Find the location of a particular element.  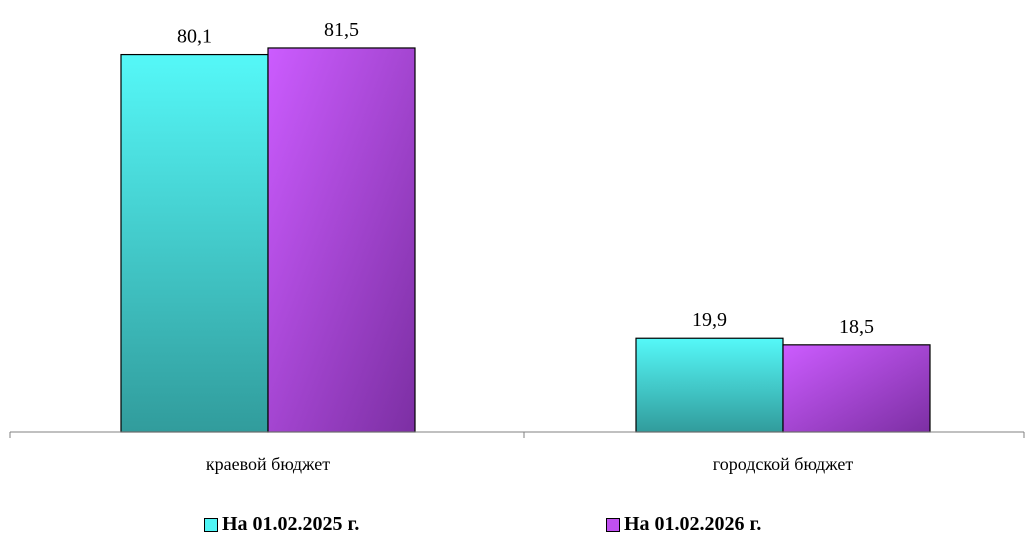

category-label-1: краевой бюджет is located at coordinates (268, 464).